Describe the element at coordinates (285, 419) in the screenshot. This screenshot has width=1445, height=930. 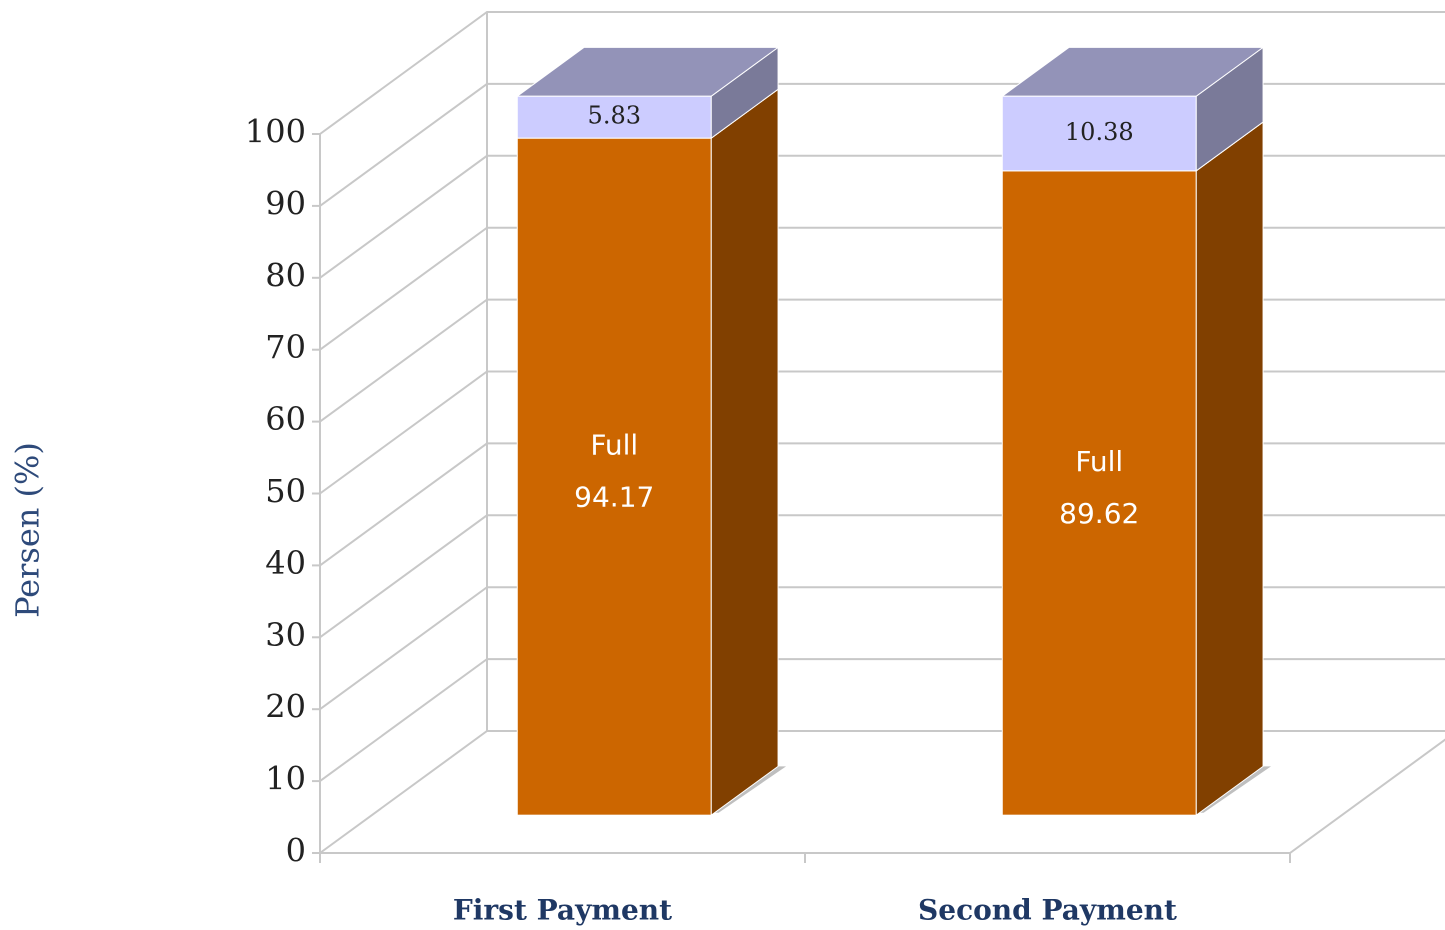
I see `y-tick-label: 60` at that location.